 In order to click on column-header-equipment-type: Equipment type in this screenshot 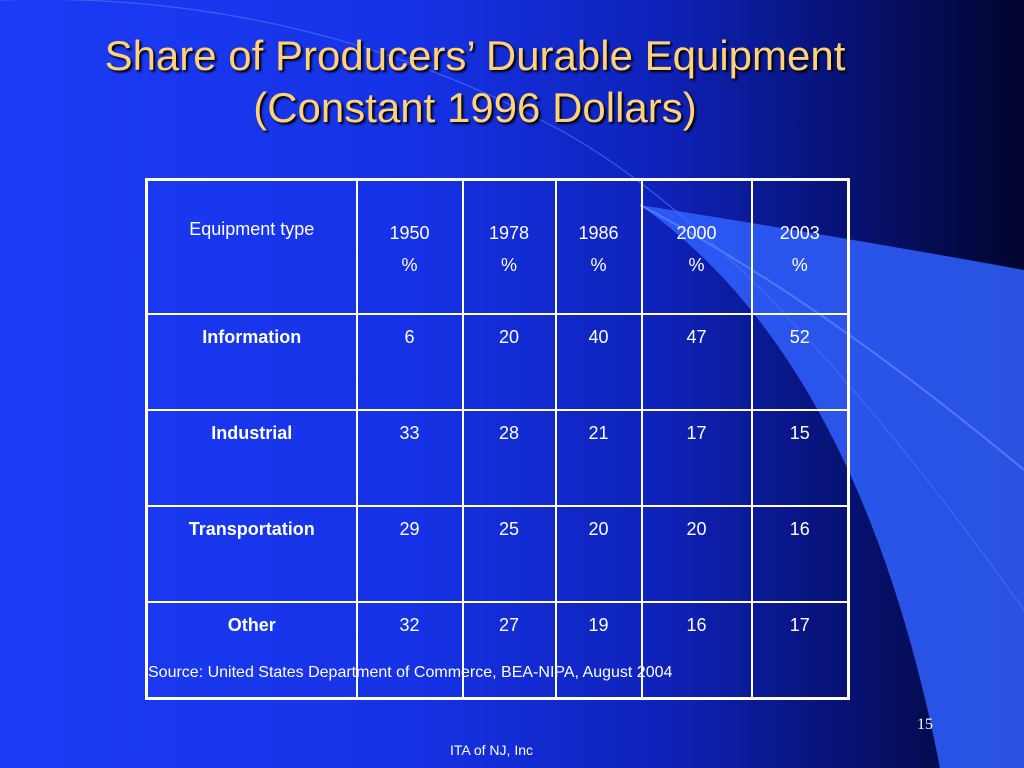, I will do `click(251, 246)`.